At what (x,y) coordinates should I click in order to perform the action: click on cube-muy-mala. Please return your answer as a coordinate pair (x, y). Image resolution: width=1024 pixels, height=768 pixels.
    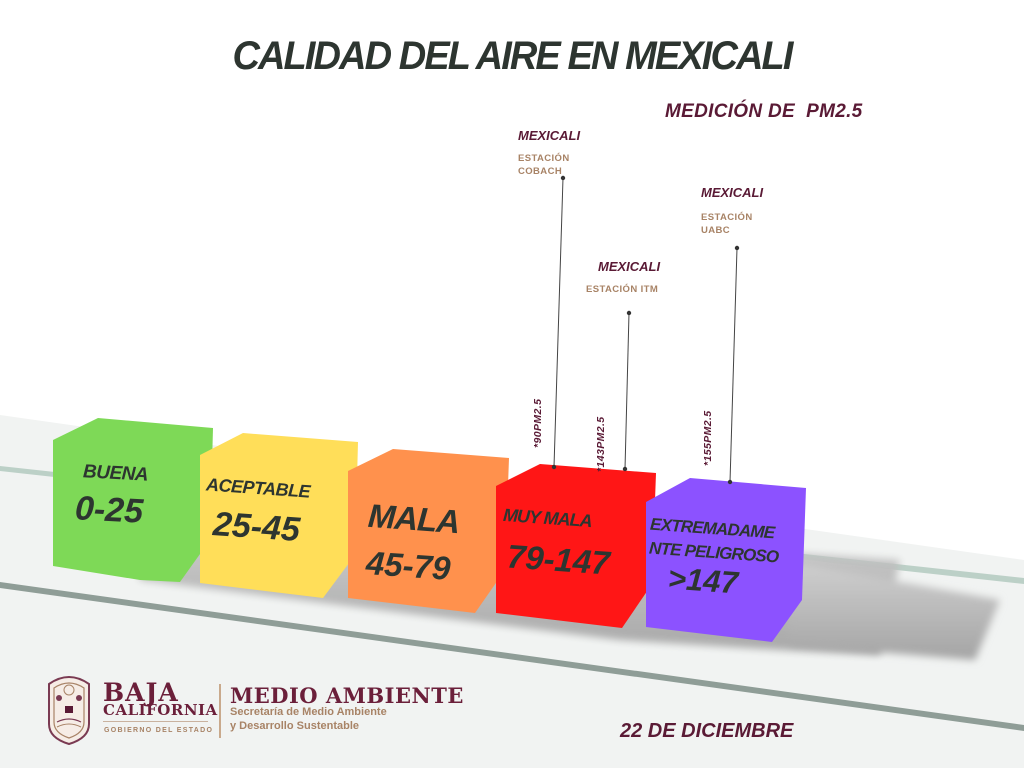
    Looking at the image, I should click on (576, 546).